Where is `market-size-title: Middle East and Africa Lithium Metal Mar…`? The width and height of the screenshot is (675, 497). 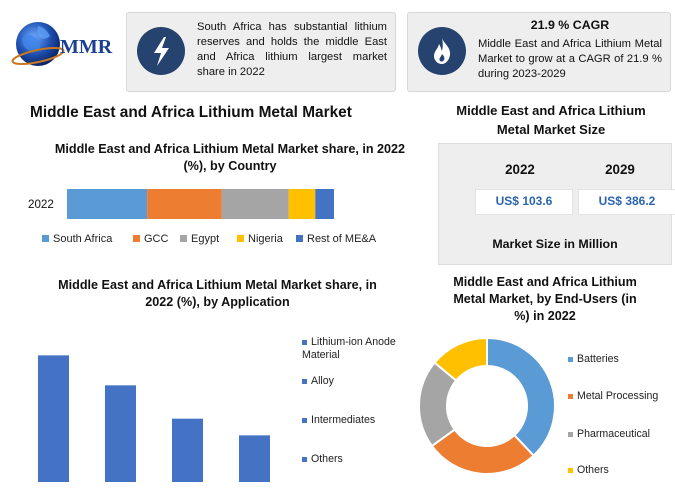 market-size-title: Middle East and Africa Lithium Metal Mar… is located at coordinates (551, 120).